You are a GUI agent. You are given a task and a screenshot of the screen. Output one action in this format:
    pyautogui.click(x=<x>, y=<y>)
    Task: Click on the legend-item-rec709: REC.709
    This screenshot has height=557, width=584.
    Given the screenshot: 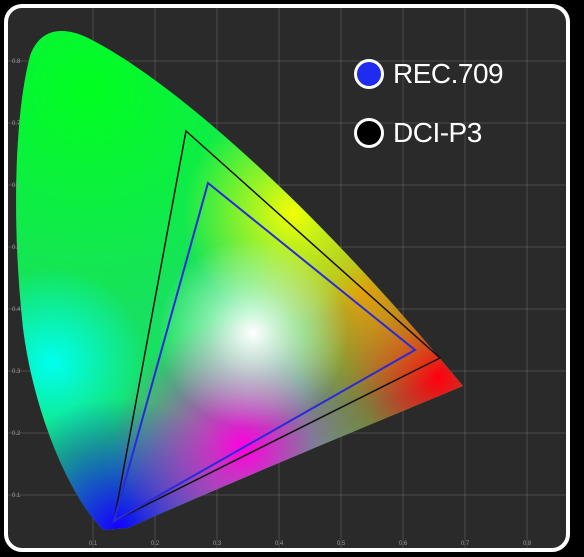 What is the action you would take?
    pyautogui.click(x=429, y=73)
    